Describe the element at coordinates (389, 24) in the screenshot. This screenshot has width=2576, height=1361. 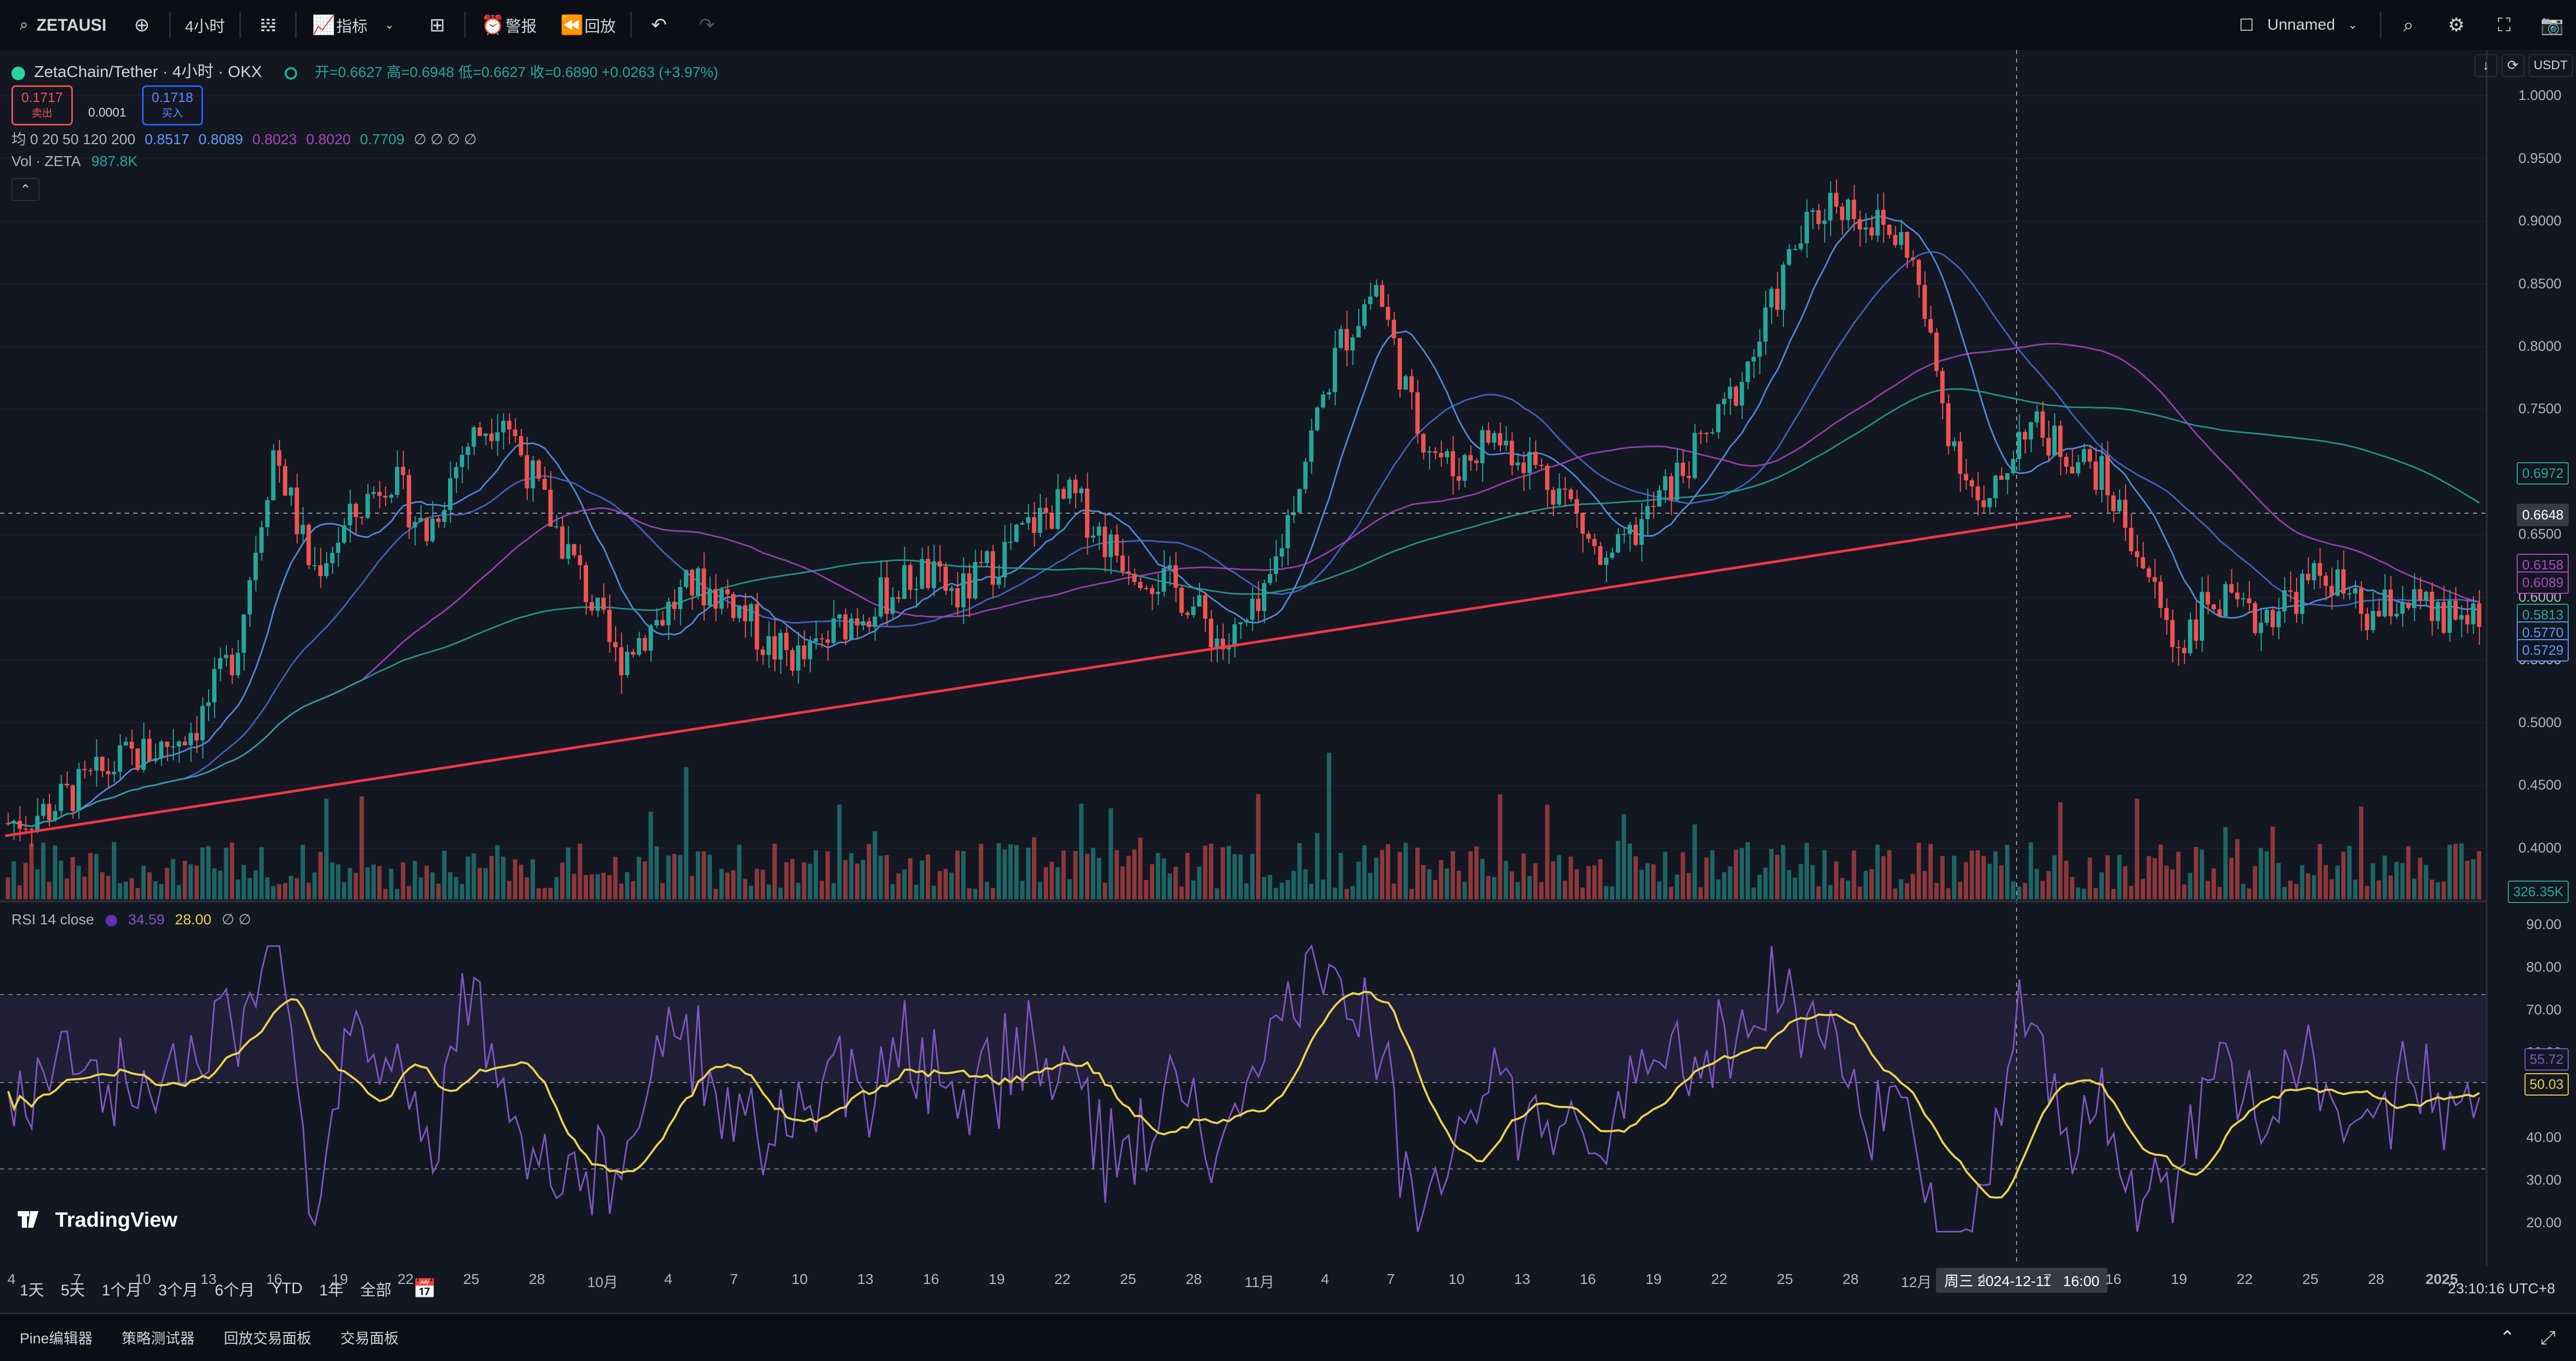
I see `chevron-down-icon: ⌄` at that location.